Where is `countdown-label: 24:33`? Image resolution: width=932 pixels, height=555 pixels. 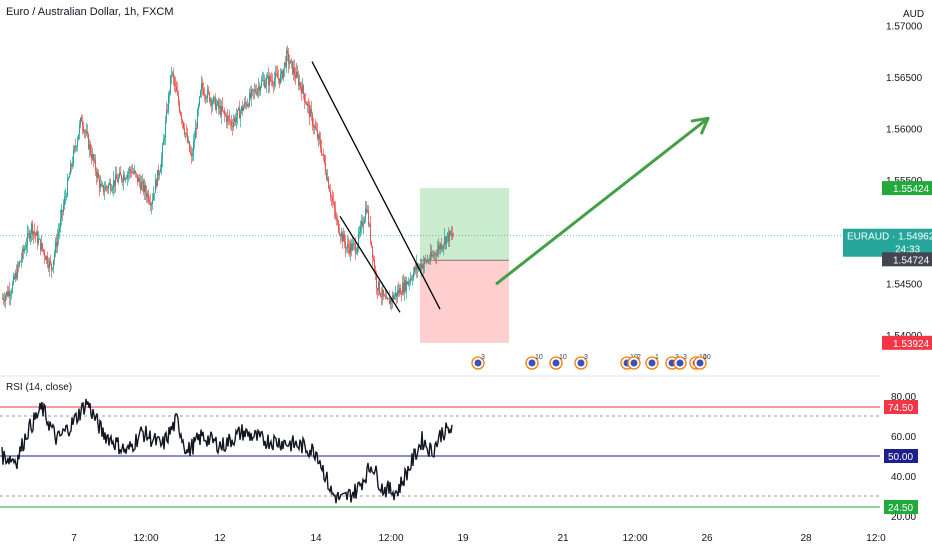
countdown-label: 24:33 is located at coordinates (907, 250).